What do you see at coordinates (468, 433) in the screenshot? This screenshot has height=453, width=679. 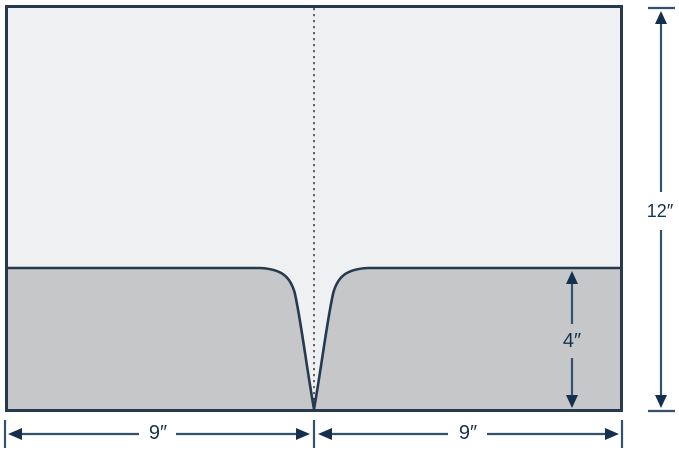 I see `right-panel-width-dimension-label: 9″` at bounding box center [468, 433].